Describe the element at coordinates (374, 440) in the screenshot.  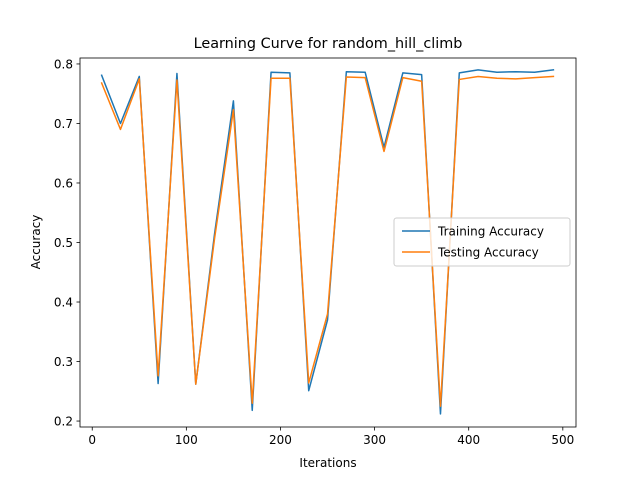
I see `x-tick-label: 300` at that location.